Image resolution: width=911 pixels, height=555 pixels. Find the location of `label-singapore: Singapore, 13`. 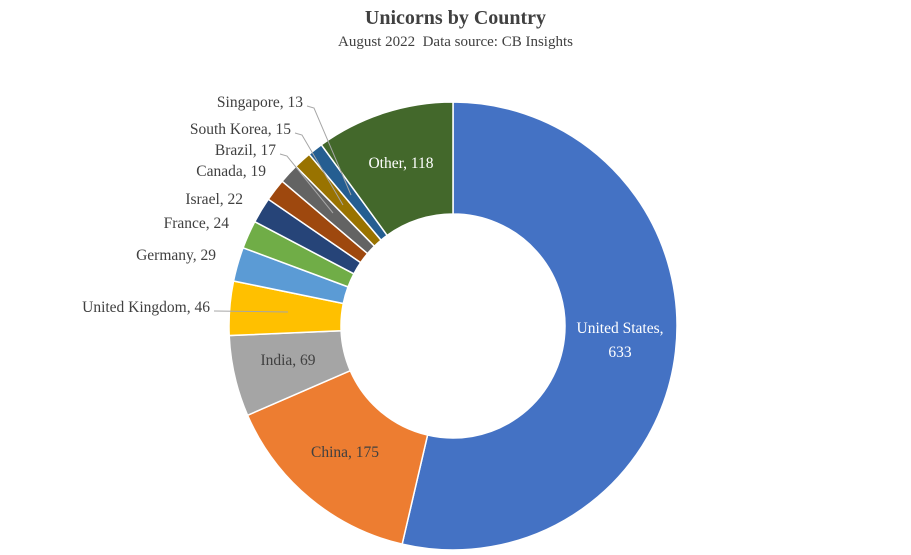

label-singapore: Singapore, 13 is located at coordinates (260, 102).